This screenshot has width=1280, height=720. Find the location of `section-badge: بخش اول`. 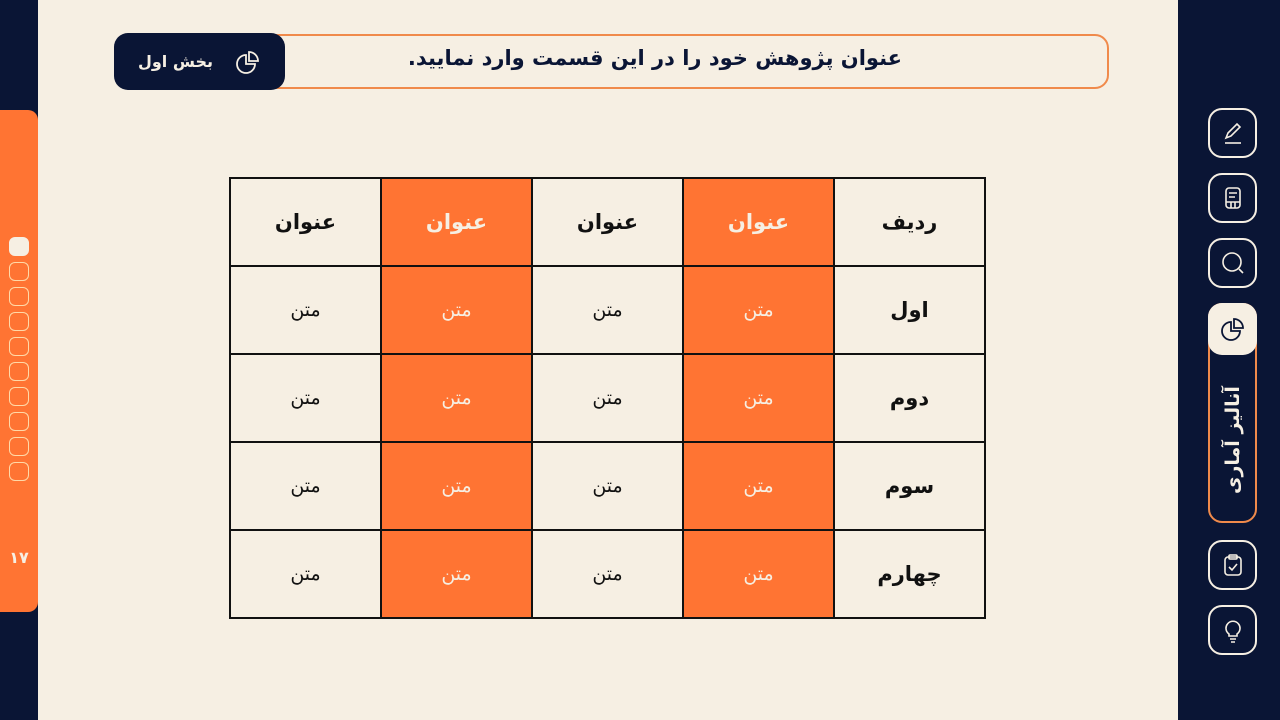

section-badge: بخش اول is located at coordinates (199, 61).